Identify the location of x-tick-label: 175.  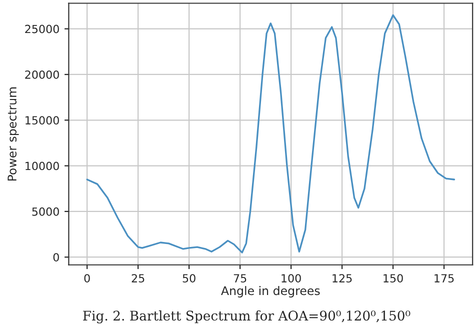
(444, 278).